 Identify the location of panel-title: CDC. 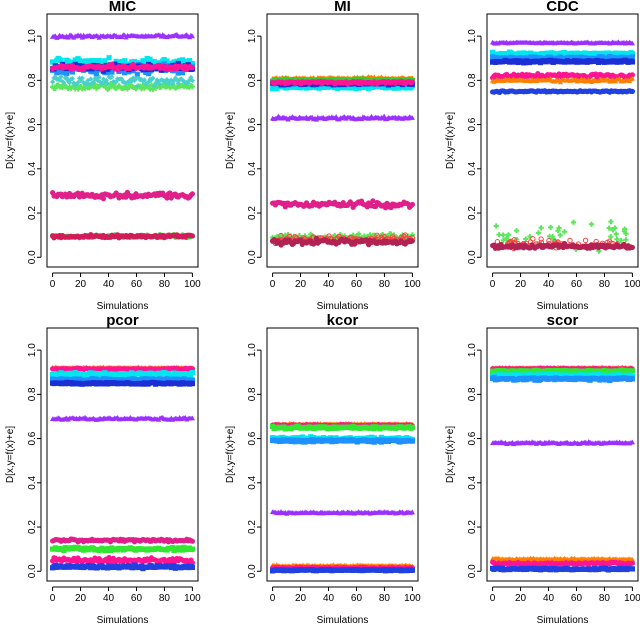
(562, 7).